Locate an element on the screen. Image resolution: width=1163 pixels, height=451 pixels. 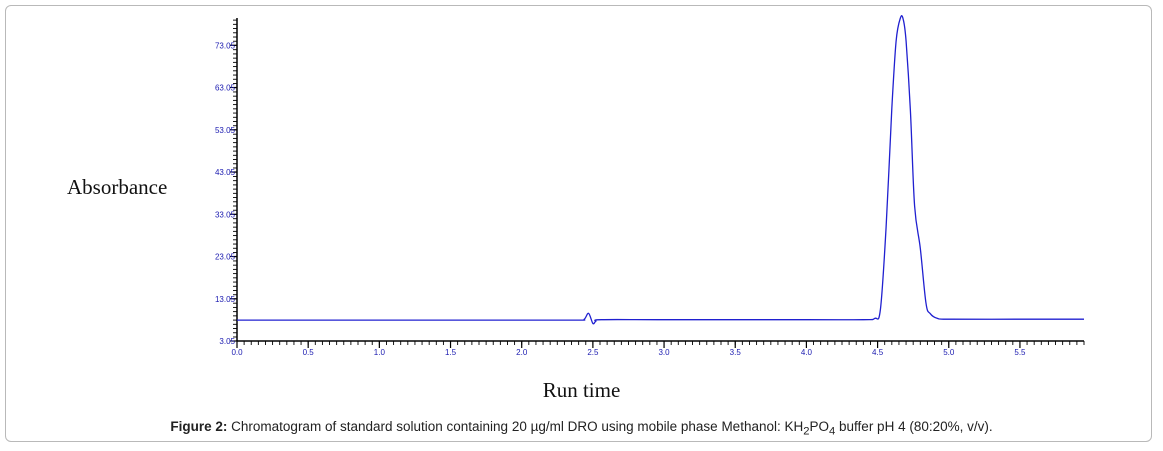
x-tick-label: 3.0 is located at coordinates (664, 352).